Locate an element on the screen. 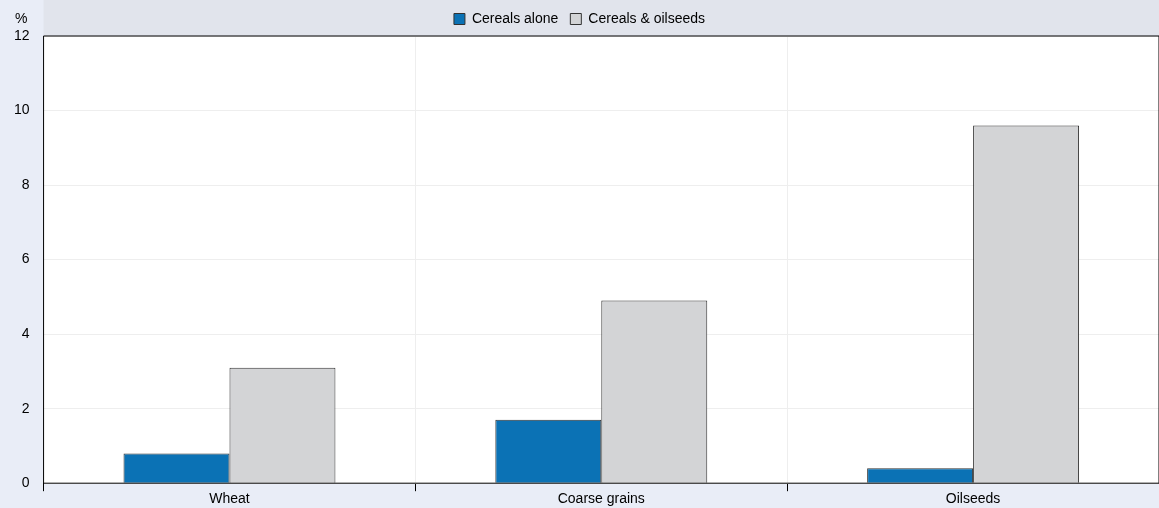  y-tick-label: 4 is located at coordinates (25, 332).